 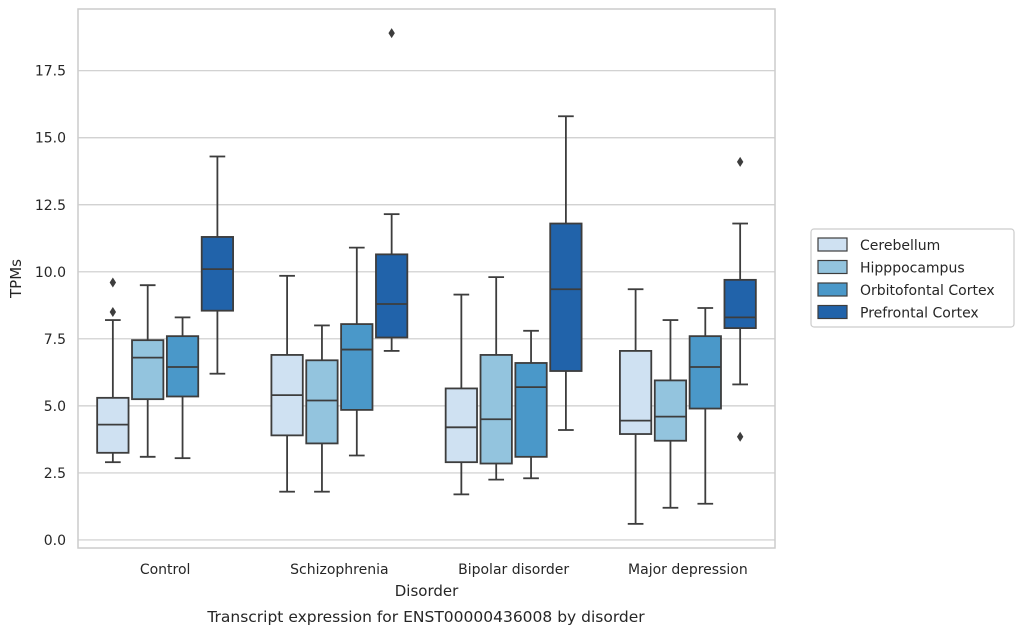 I want to click on legend-label: Prefrontal Cortex, so click(x=919, y=314).